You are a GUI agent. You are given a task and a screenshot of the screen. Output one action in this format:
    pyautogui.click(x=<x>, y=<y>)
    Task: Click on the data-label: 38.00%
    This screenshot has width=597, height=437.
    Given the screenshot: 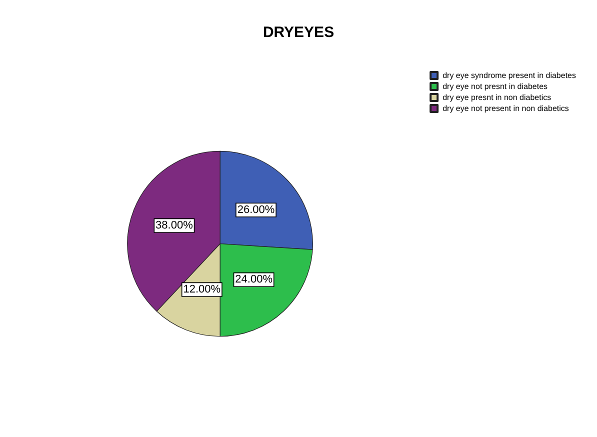 What is the action you would take?
    pyautogui.click(x=175, y=226)
    